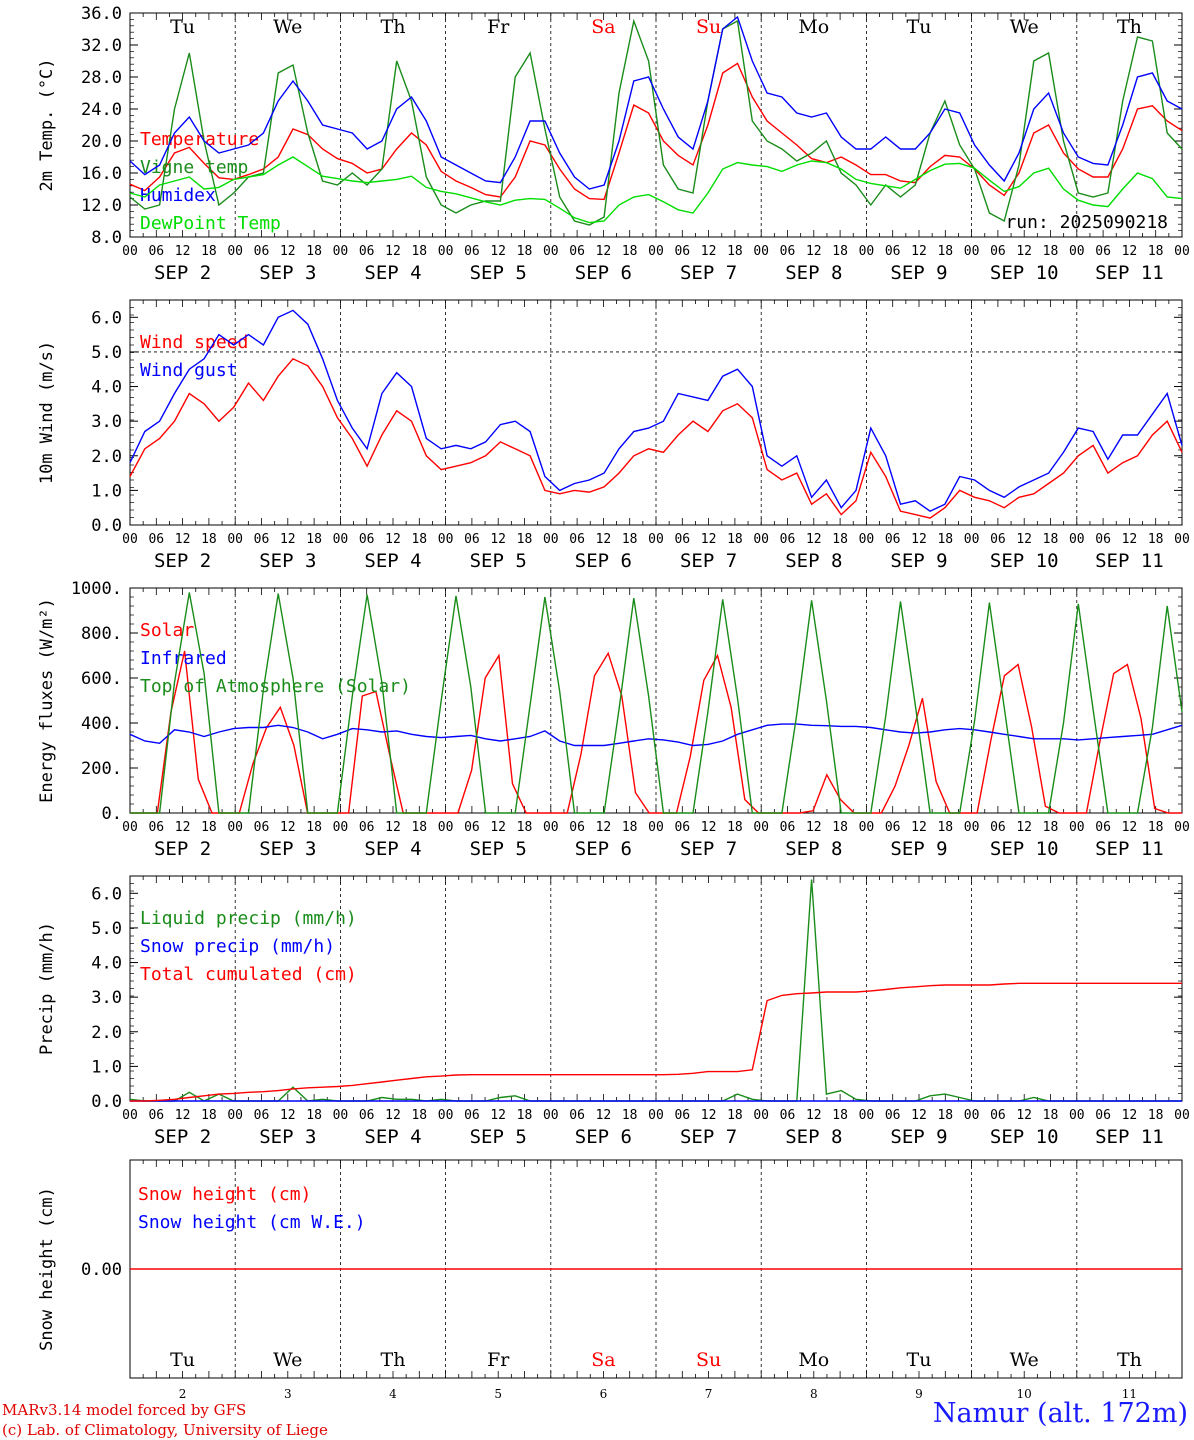  What do you see at coordinates (167, 630) in the screenshot?
I see `legend-label: Solar` at bounding box center [167, 630].